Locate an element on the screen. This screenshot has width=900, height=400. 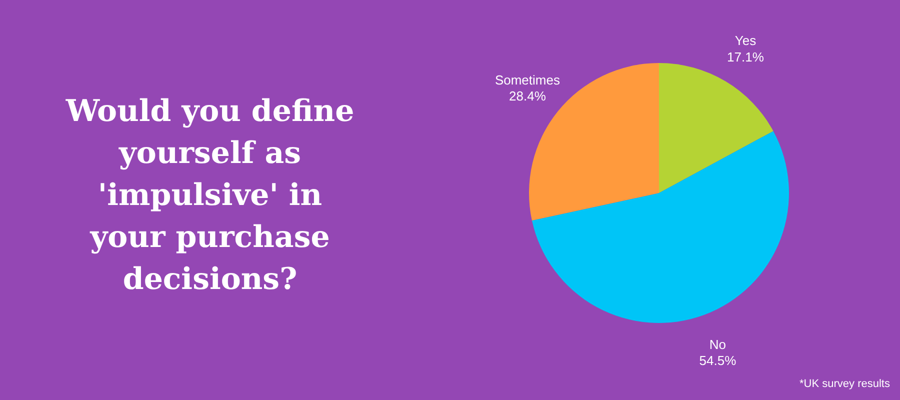
text: *UK survey results is located at coordinates (845, 384).